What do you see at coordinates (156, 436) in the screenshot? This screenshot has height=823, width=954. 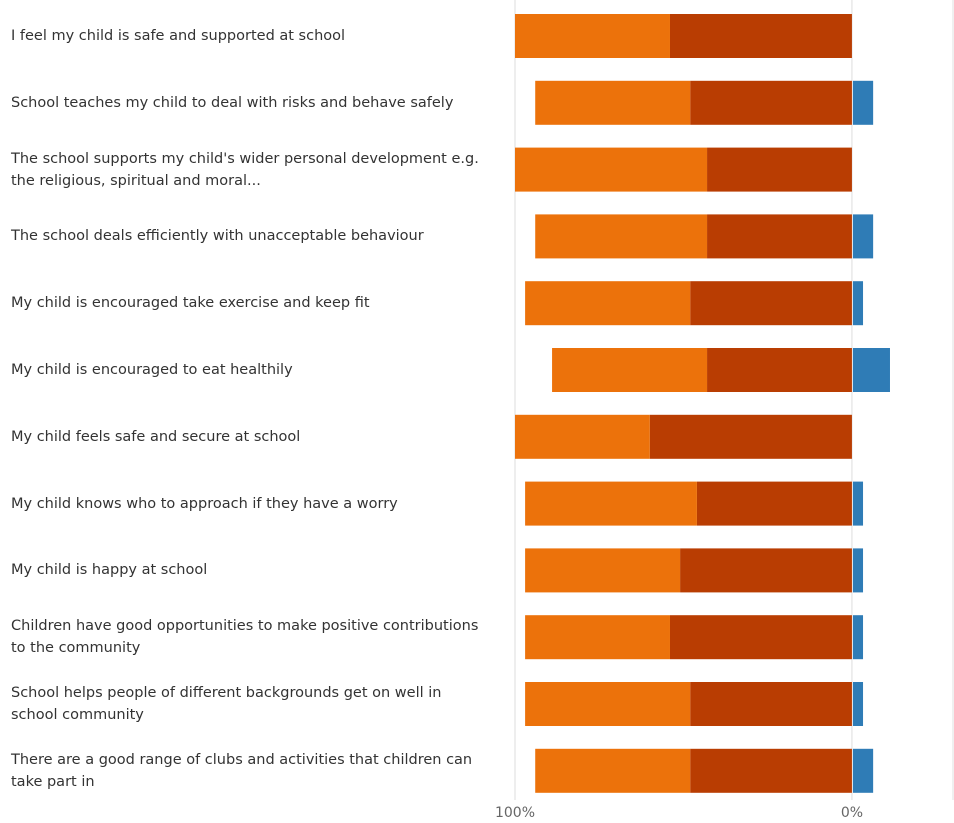 I see `category-label: My child feels safe and secure at school` at bounding box center [156, 436].